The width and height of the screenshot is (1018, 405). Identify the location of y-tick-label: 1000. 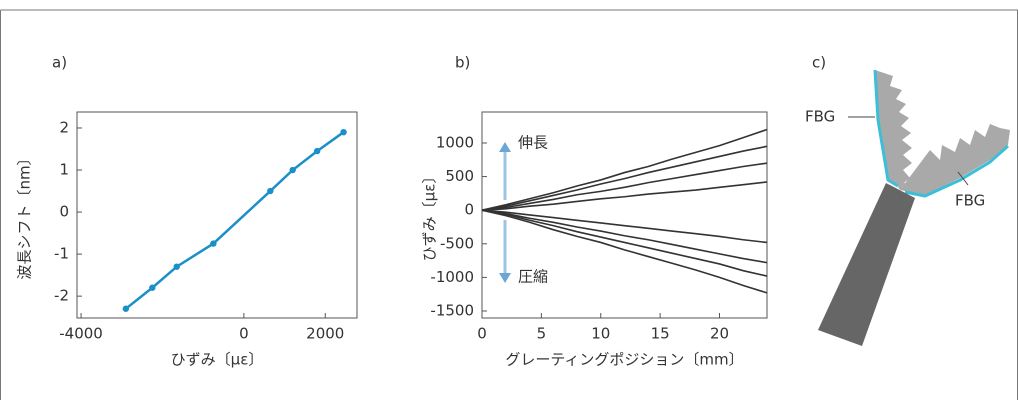
(455, 142).